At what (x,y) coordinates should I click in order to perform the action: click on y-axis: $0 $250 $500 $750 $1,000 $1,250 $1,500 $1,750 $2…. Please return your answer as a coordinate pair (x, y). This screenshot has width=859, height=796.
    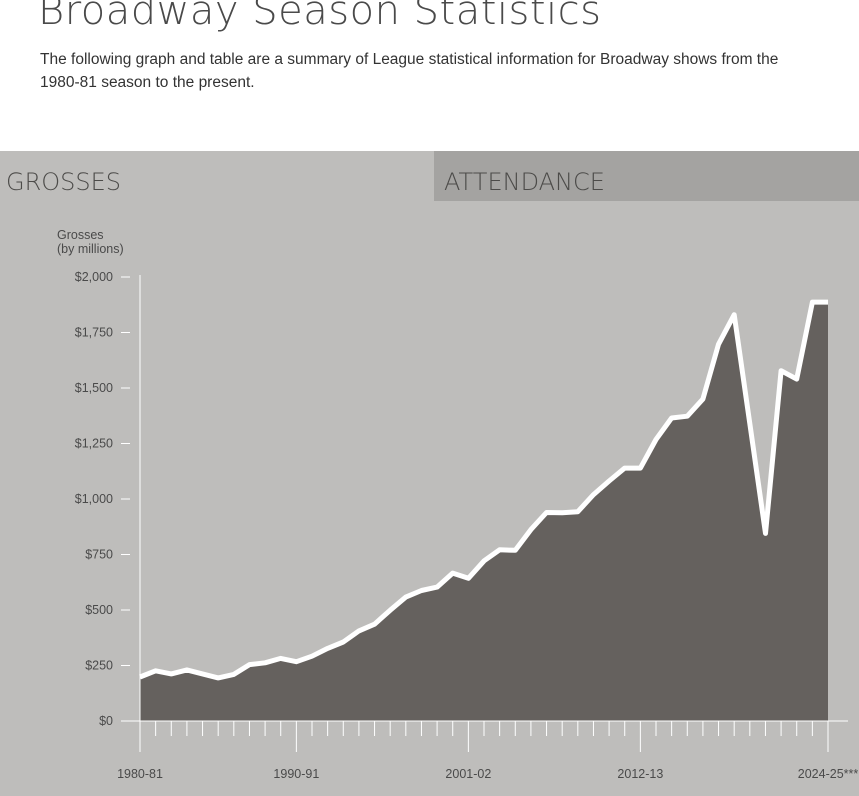
    Looking at the image, I should click on (102, 499).